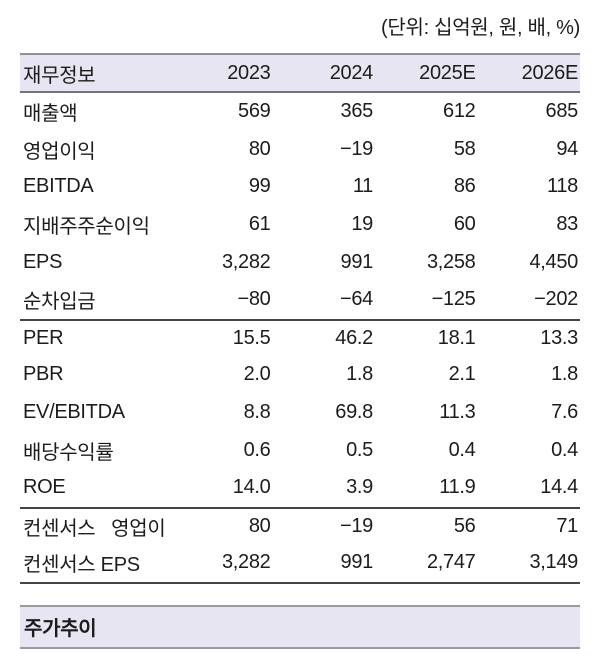 The width and height of the screenshot is (600, 662). Describe the element at coordinates (464, 525) in the screenshot. I see `cell-value: 56` at that location.